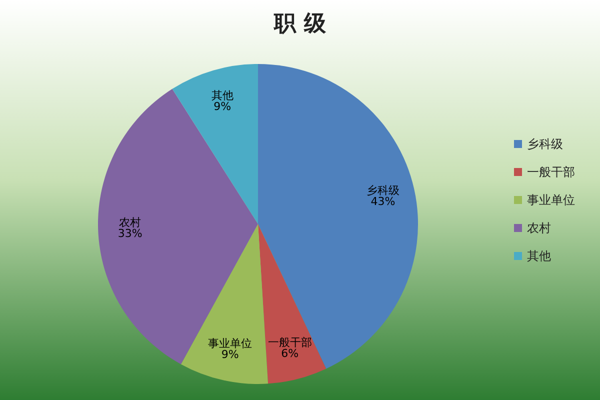 This screenshot has height=400, width=600. Describe the element at coordinates (290, 342) in the screenshot. I see `slice-label: 一般干部` at that location.